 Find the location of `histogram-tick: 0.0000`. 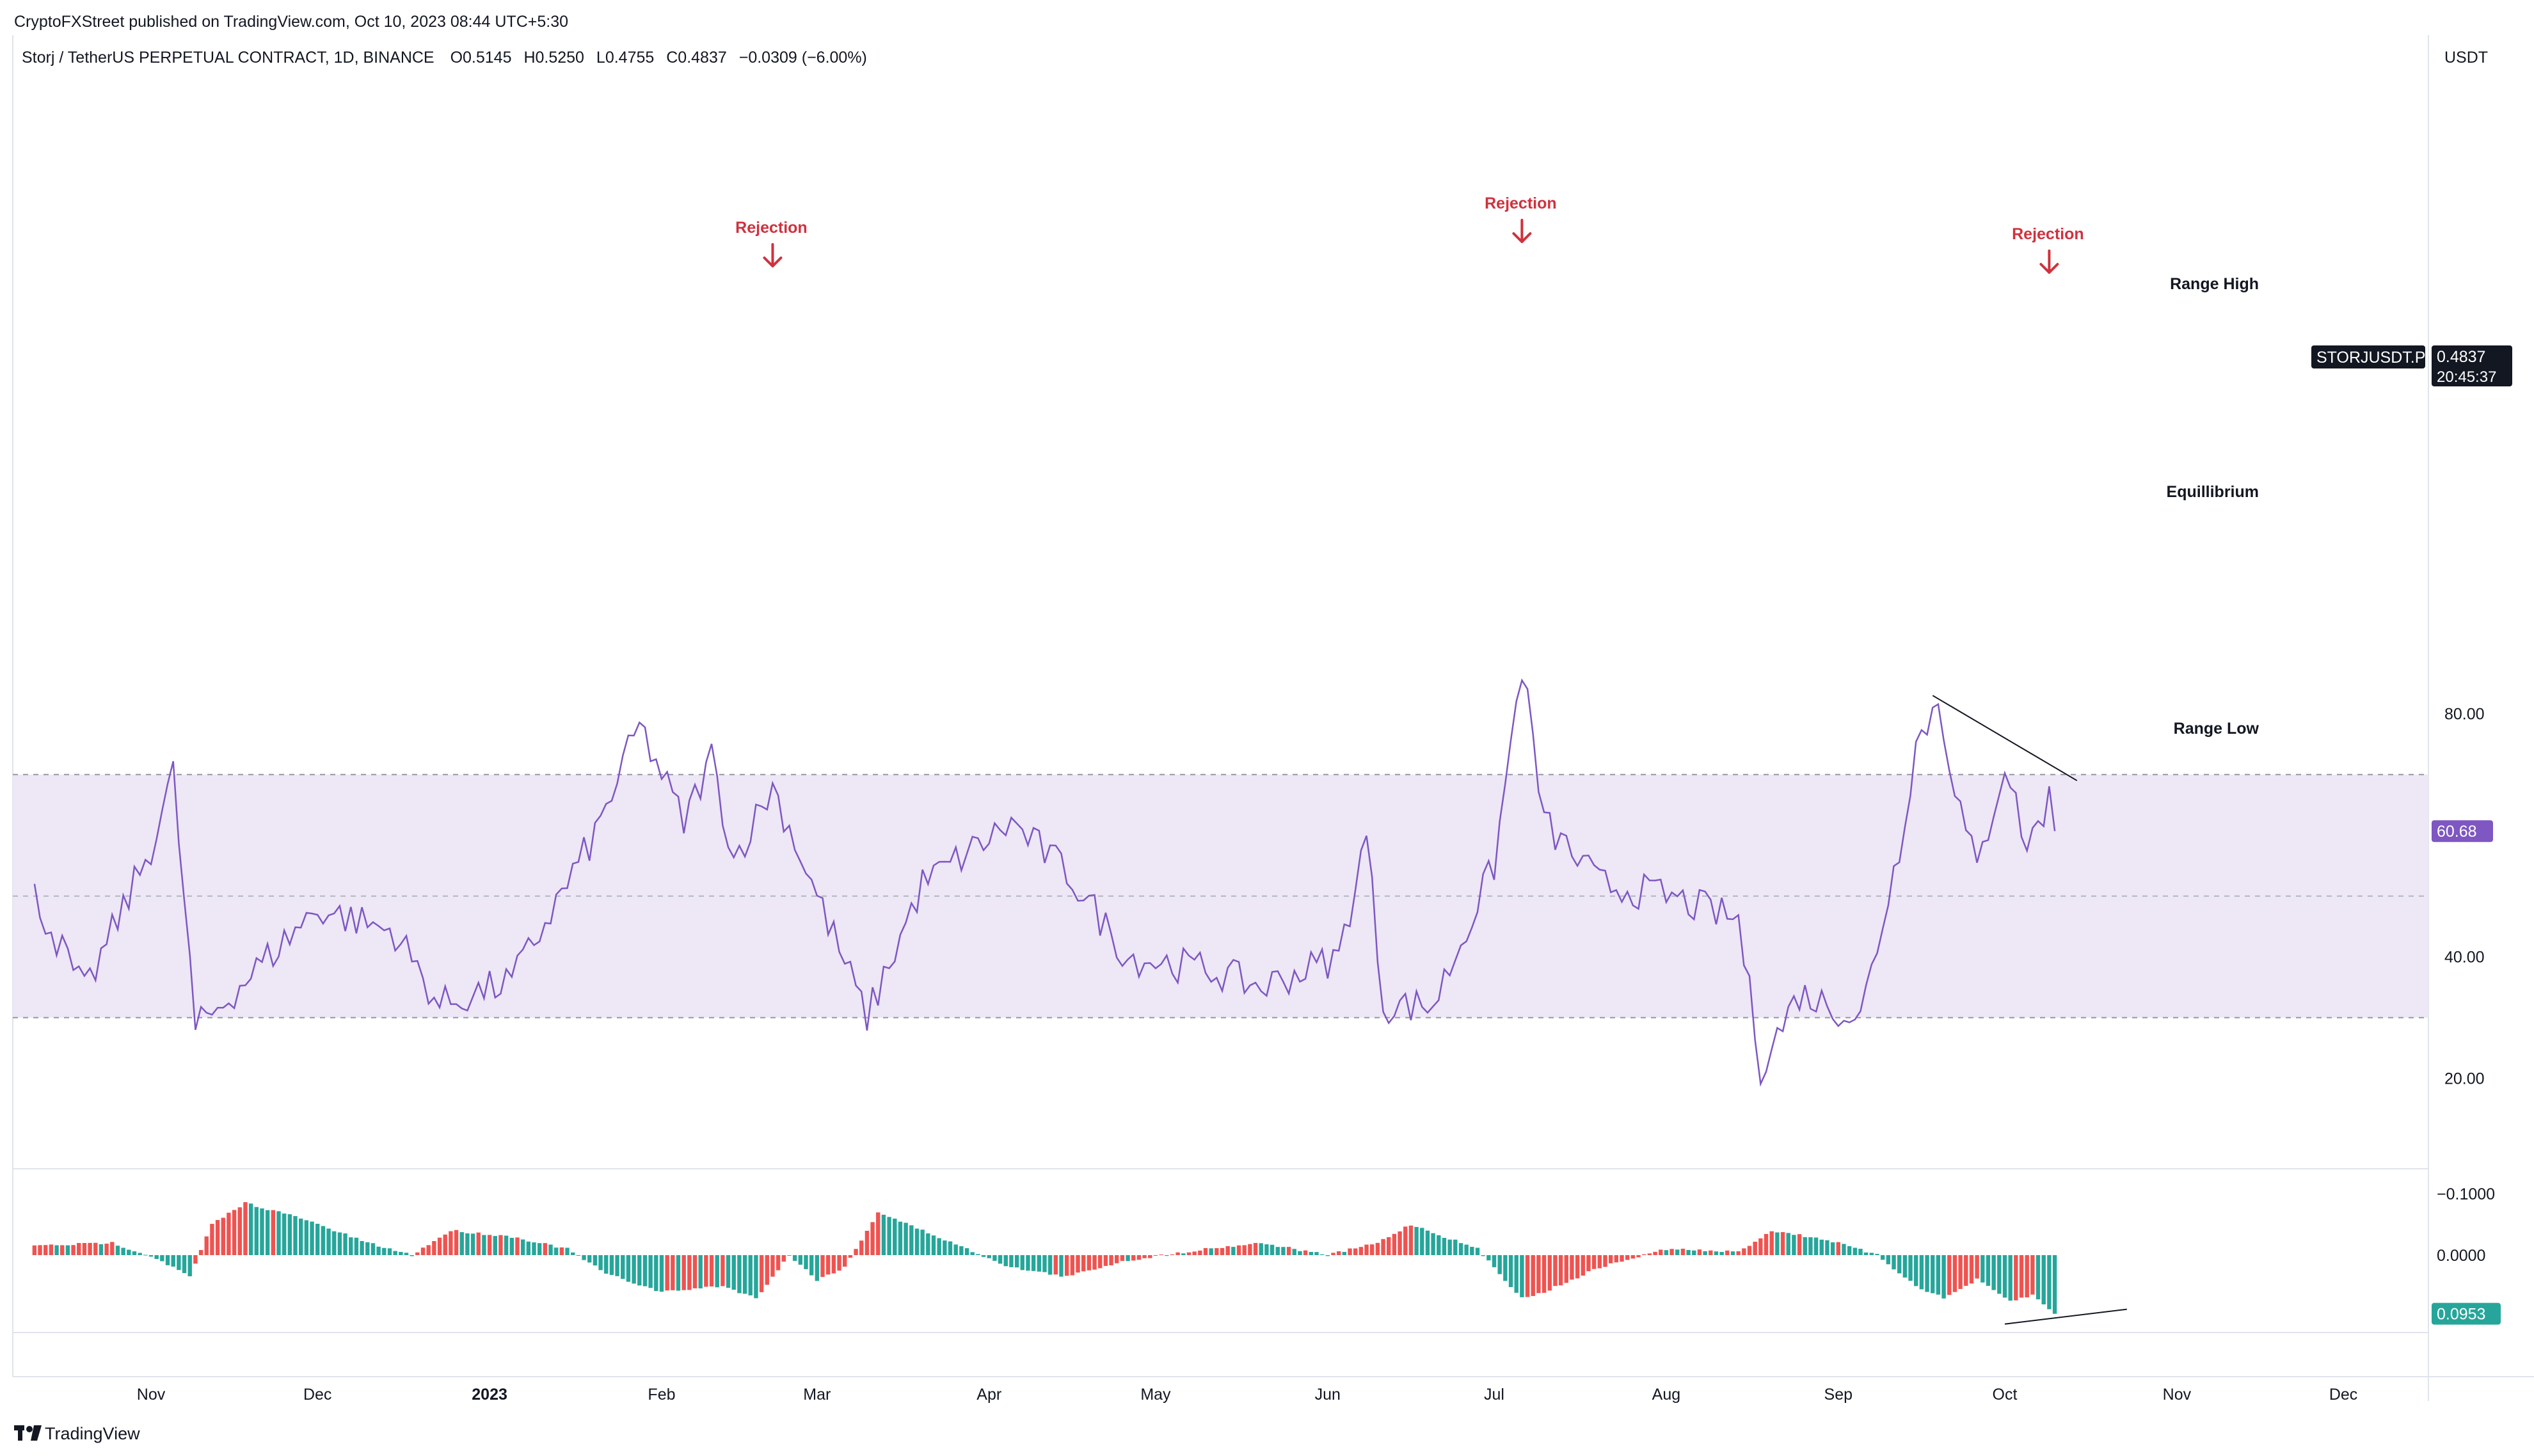

histogram-tick: 0.0000 is located at coordinates (2461, 1256).